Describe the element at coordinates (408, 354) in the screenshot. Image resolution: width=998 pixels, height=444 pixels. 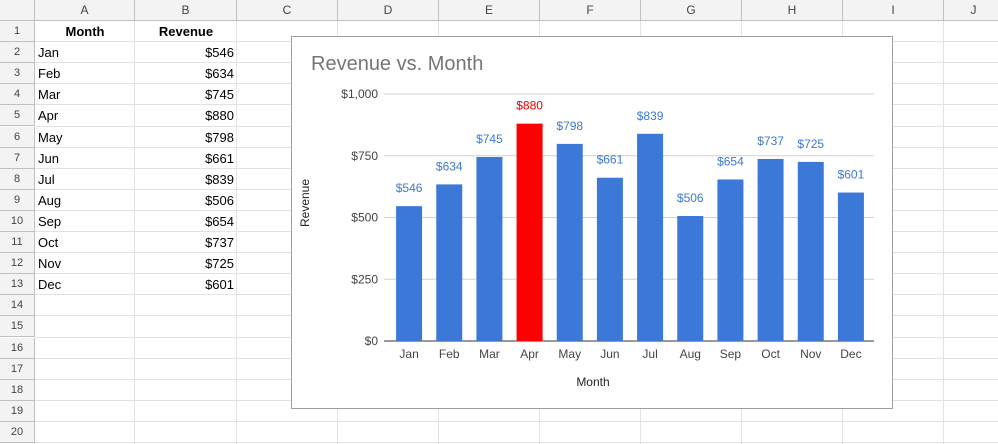
I see `x-tick-label: Jan` at that location.